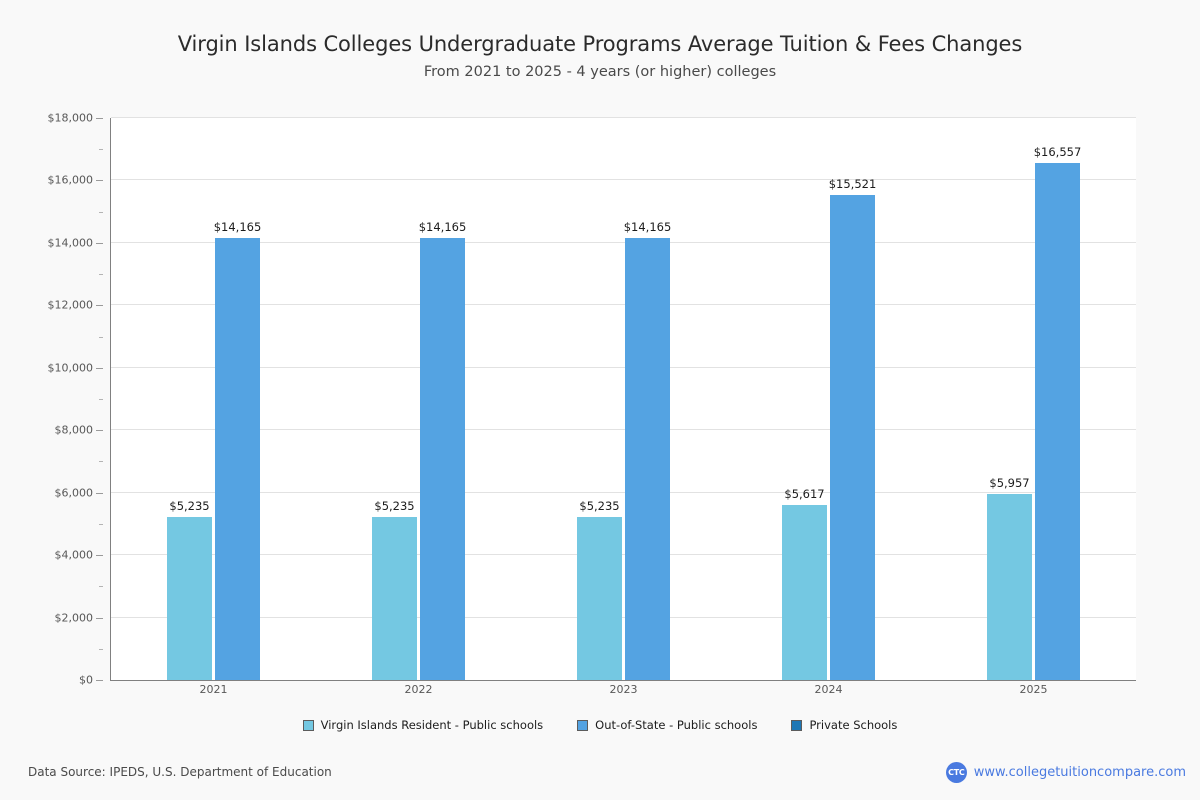  I want to click on legend-item: Virgin Islands Resident - Public schools, so click(423, 725).